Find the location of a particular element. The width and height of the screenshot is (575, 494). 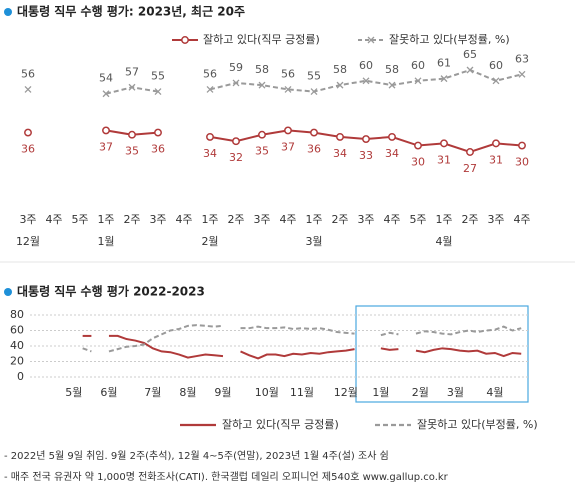

chart-title: 대통령 직무 수행 평가 2022-2023 is located at coordinates (111, 291).